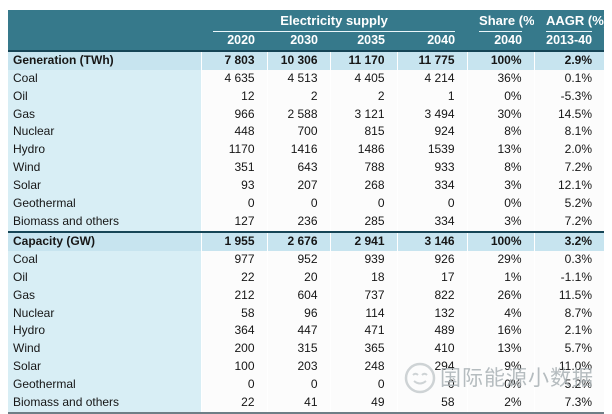 The height and width of the screenshot is (414, 612). What do you see at coordinates (569, 59) in the screenshot?
I see `section-total-value: 2.9%` at bounding box center [569, 59].